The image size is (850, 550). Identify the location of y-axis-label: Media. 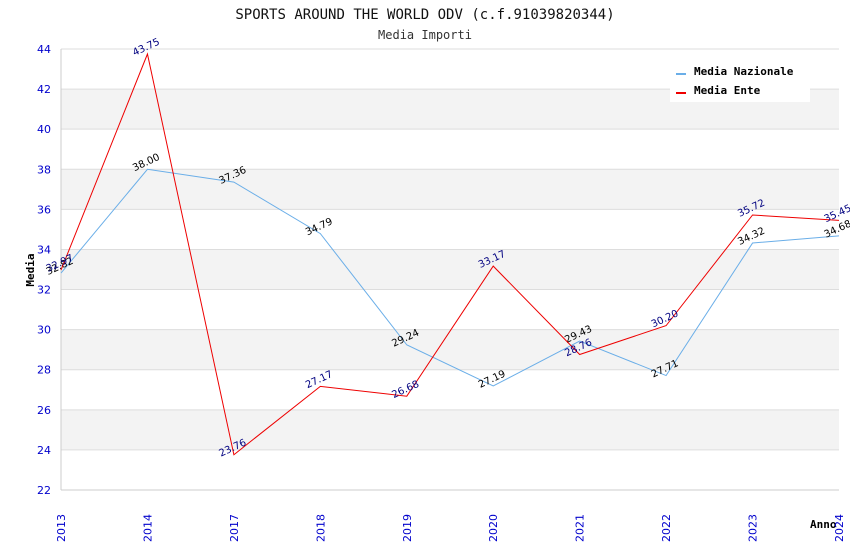
(30, 269).